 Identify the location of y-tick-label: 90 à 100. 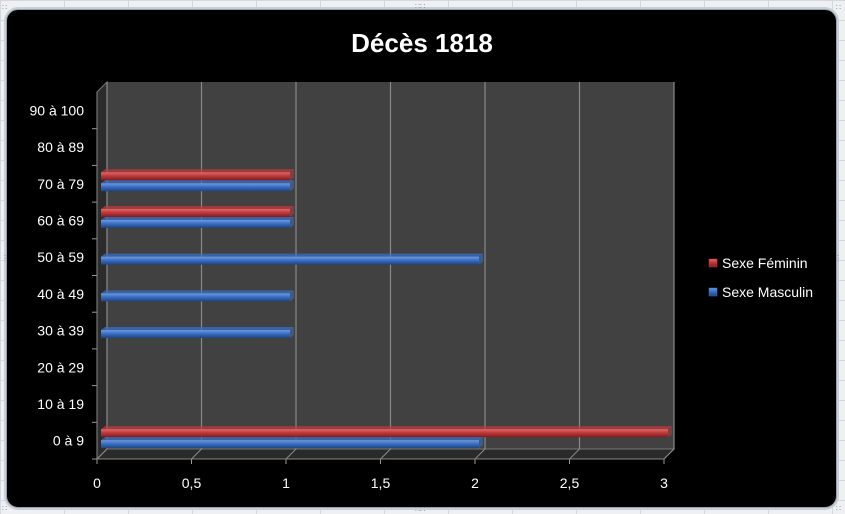
(57, 110).